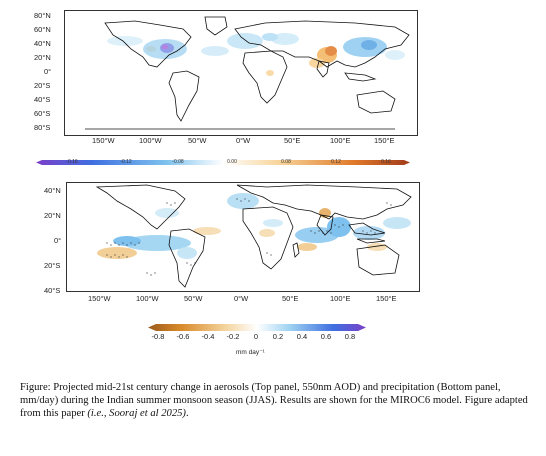  I want to click on bottom-lat-label: 40°S, so click(52, 290).